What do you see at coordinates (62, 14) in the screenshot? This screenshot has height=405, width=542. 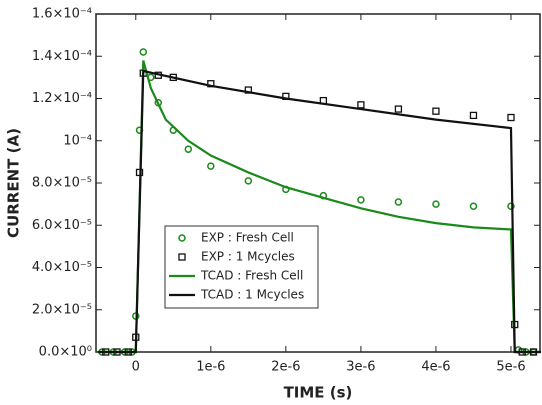 I see `y-tick-label: 1.6×10⁻⁴` at bounding box center [62, 14].